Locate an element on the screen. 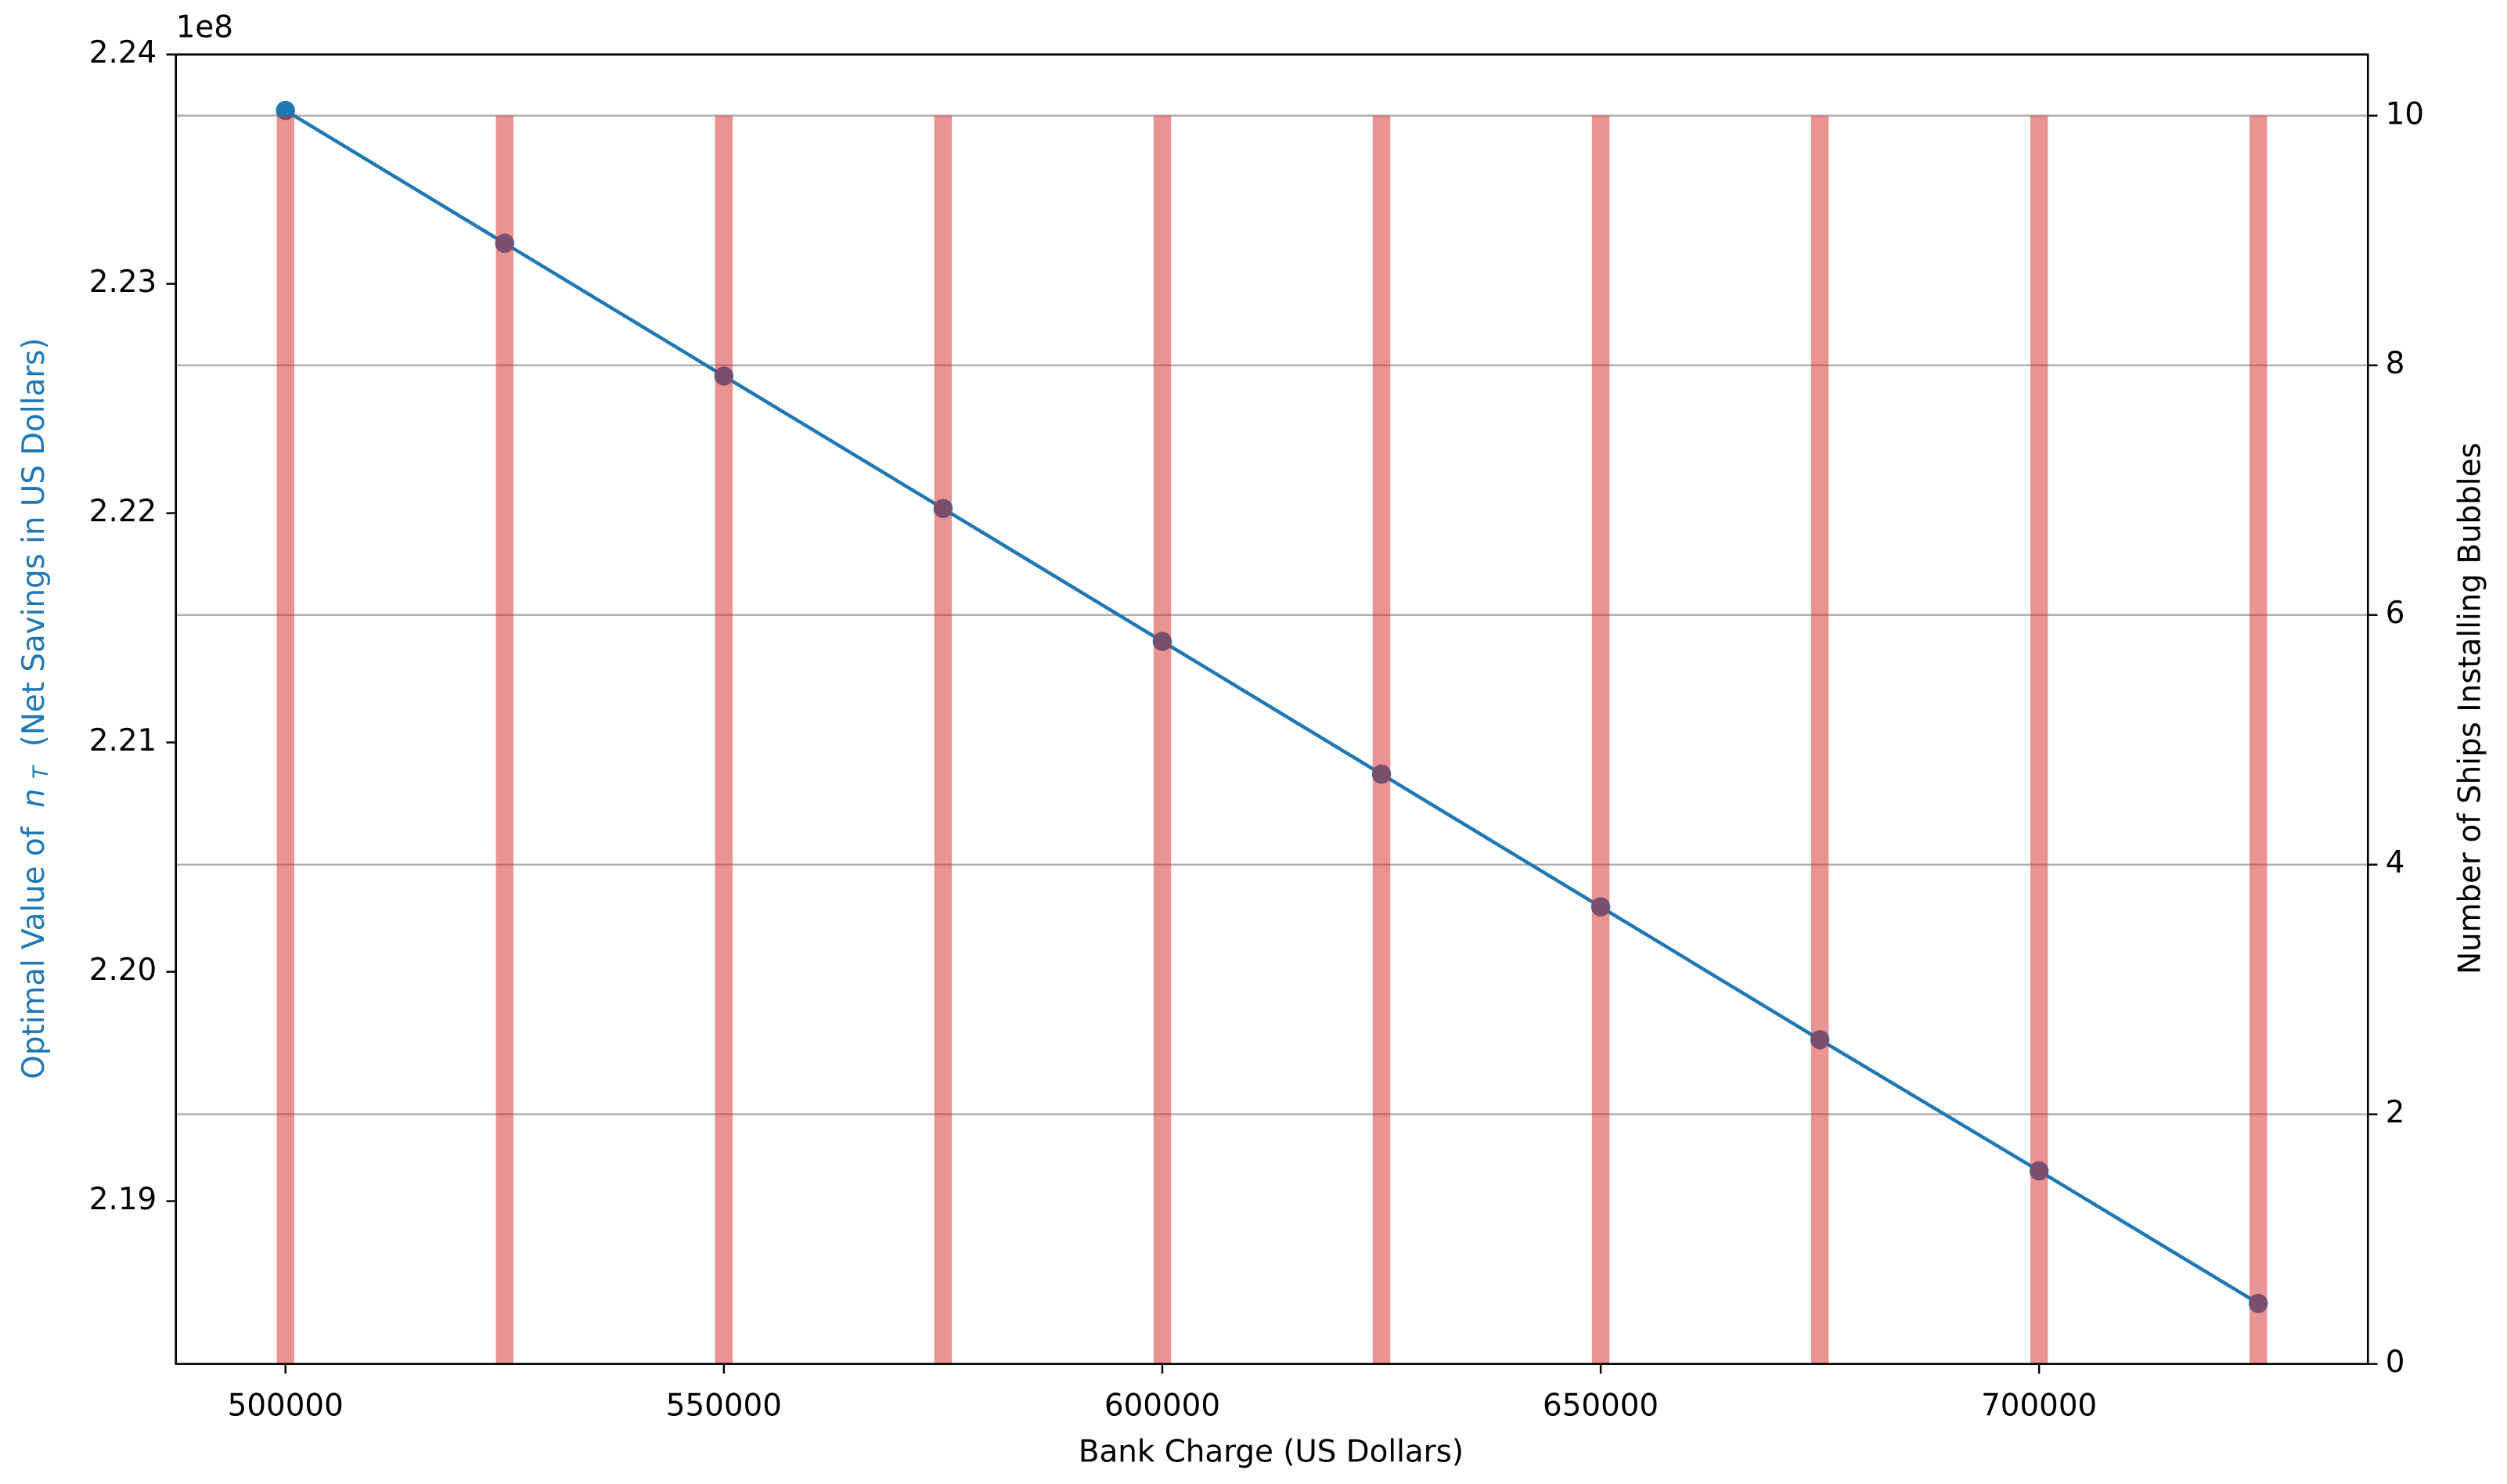 This screenshot has width=2507, height=1484. y-tick-label: 2.22 is located at coordinates (123, 511).